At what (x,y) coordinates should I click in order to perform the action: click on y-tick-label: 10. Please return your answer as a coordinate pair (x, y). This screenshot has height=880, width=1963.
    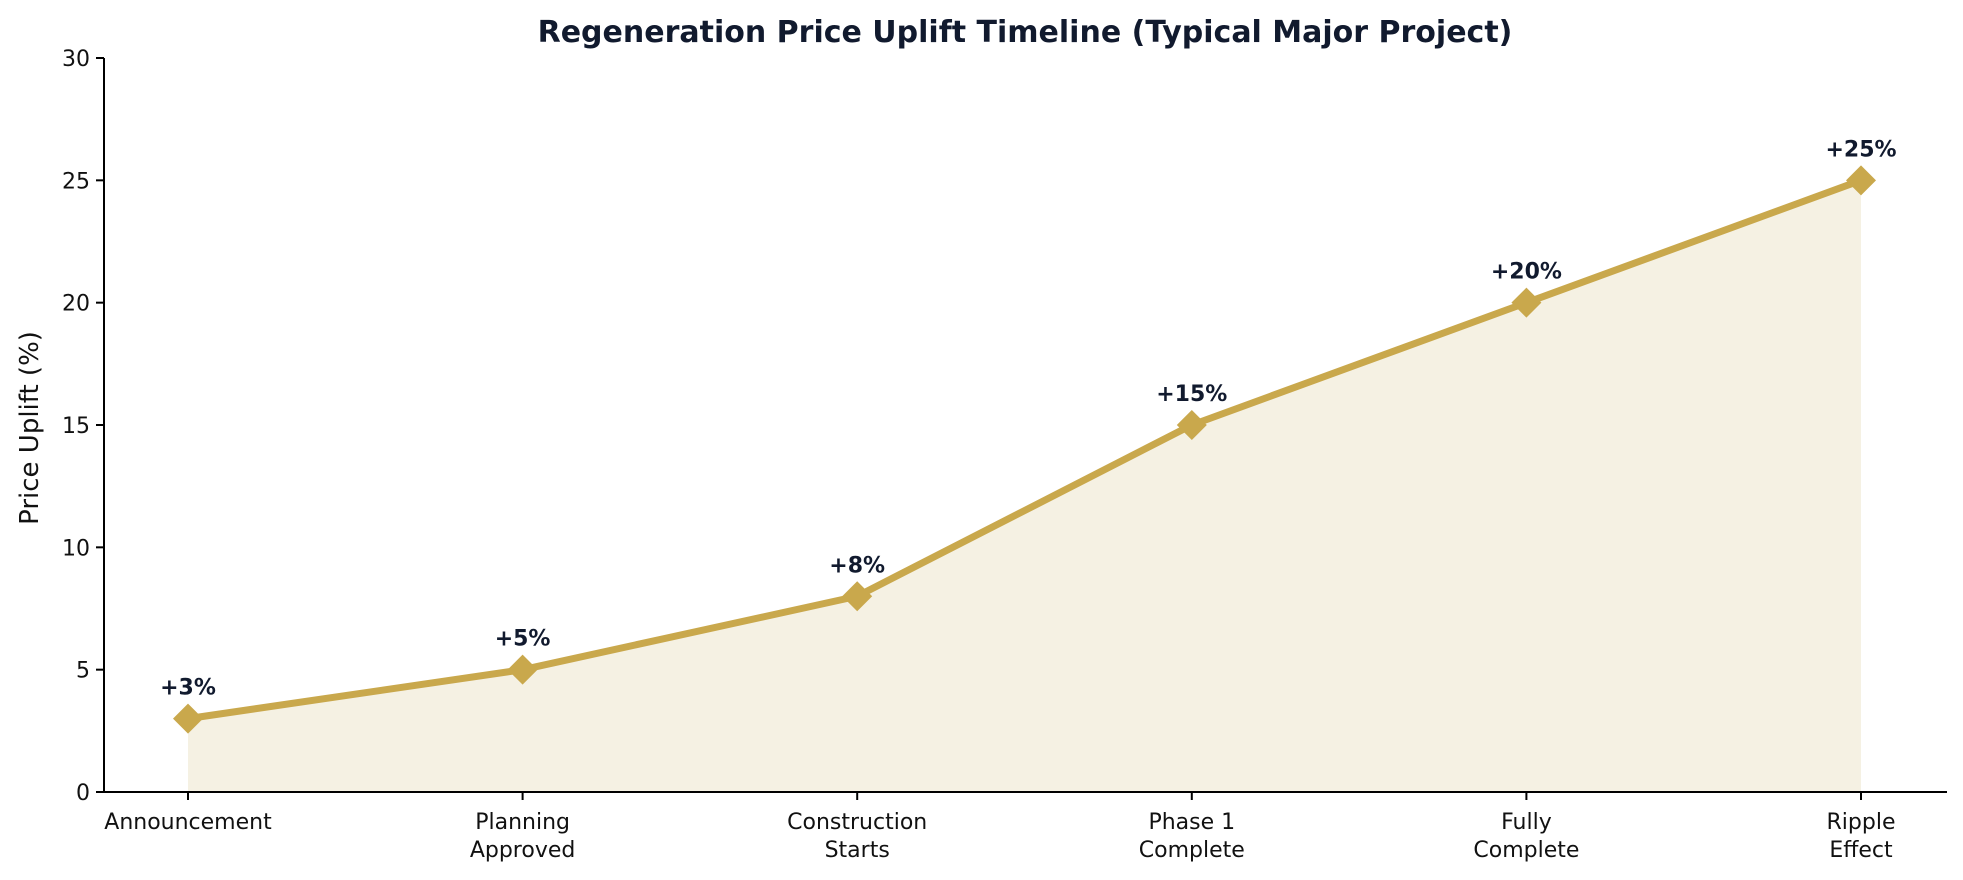
    Looking at the image, I should click on (76, 548).